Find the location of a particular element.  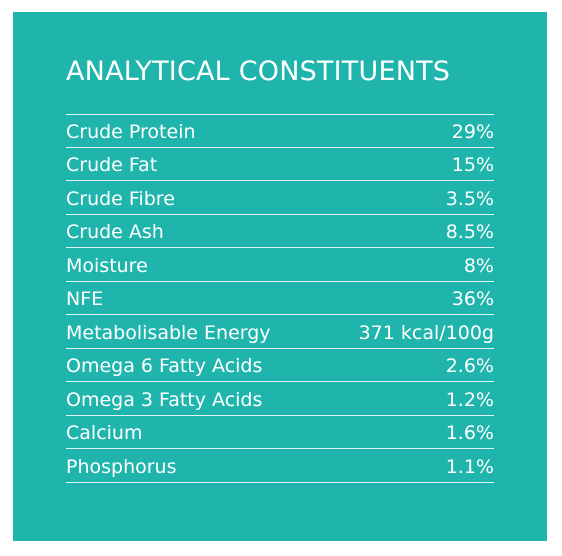

table-row-moisture: Moisture 8% is located at coordinates (280, 265).